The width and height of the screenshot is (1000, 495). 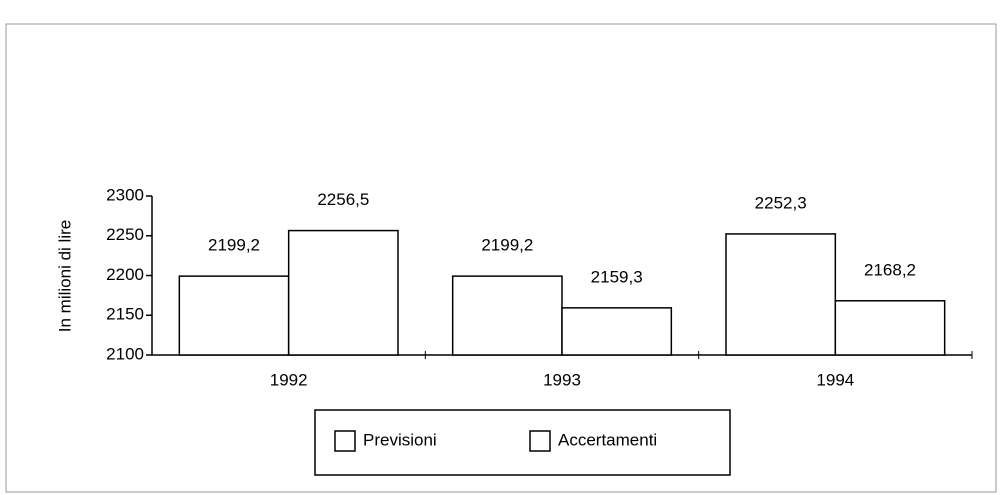 What do you see at coordinates (64, 276) in the screenshot?
I see `y-axis-label: In milioni di lire` at bounding box center [64, 276].